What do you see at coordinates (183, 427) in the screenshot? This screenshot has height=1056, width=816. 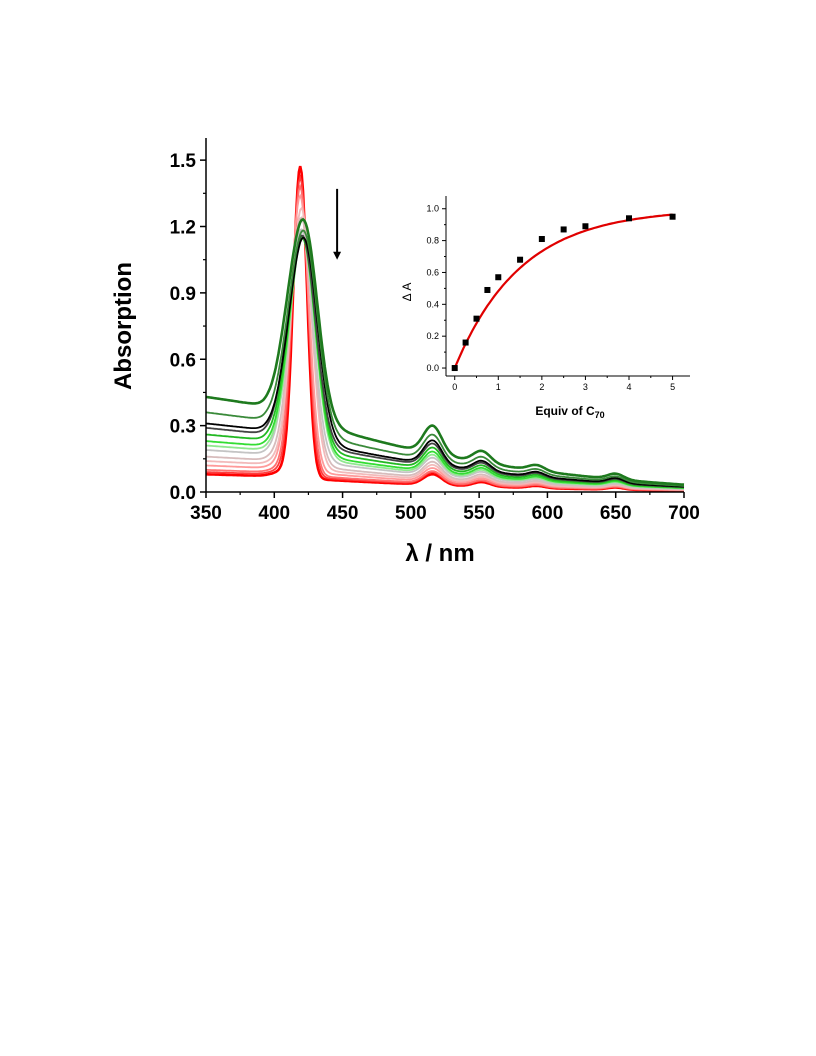 I see `y-tick-label-1: 0.3` at bounding box center [183, 427].